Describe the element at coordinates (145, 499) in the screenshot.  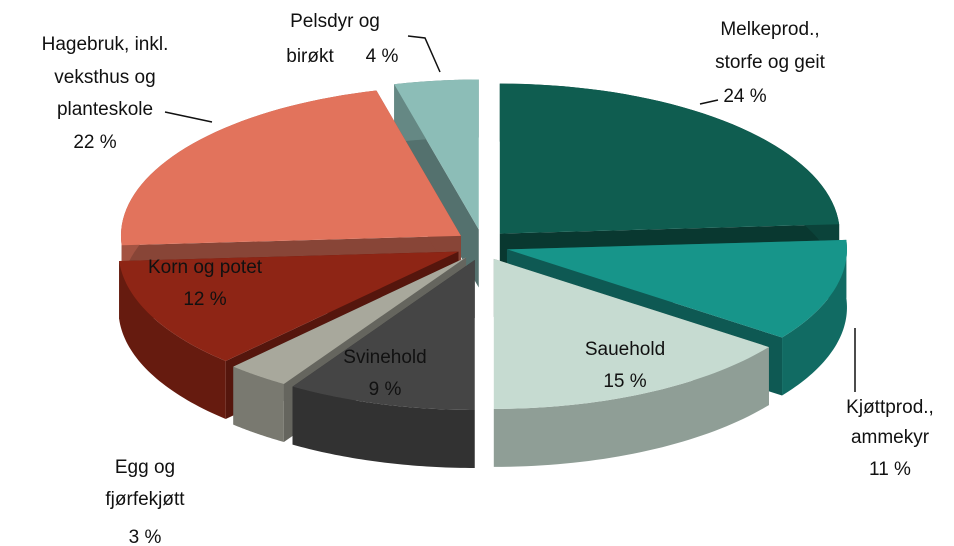
I see `category-label: fjørfekjøtt` at that location.